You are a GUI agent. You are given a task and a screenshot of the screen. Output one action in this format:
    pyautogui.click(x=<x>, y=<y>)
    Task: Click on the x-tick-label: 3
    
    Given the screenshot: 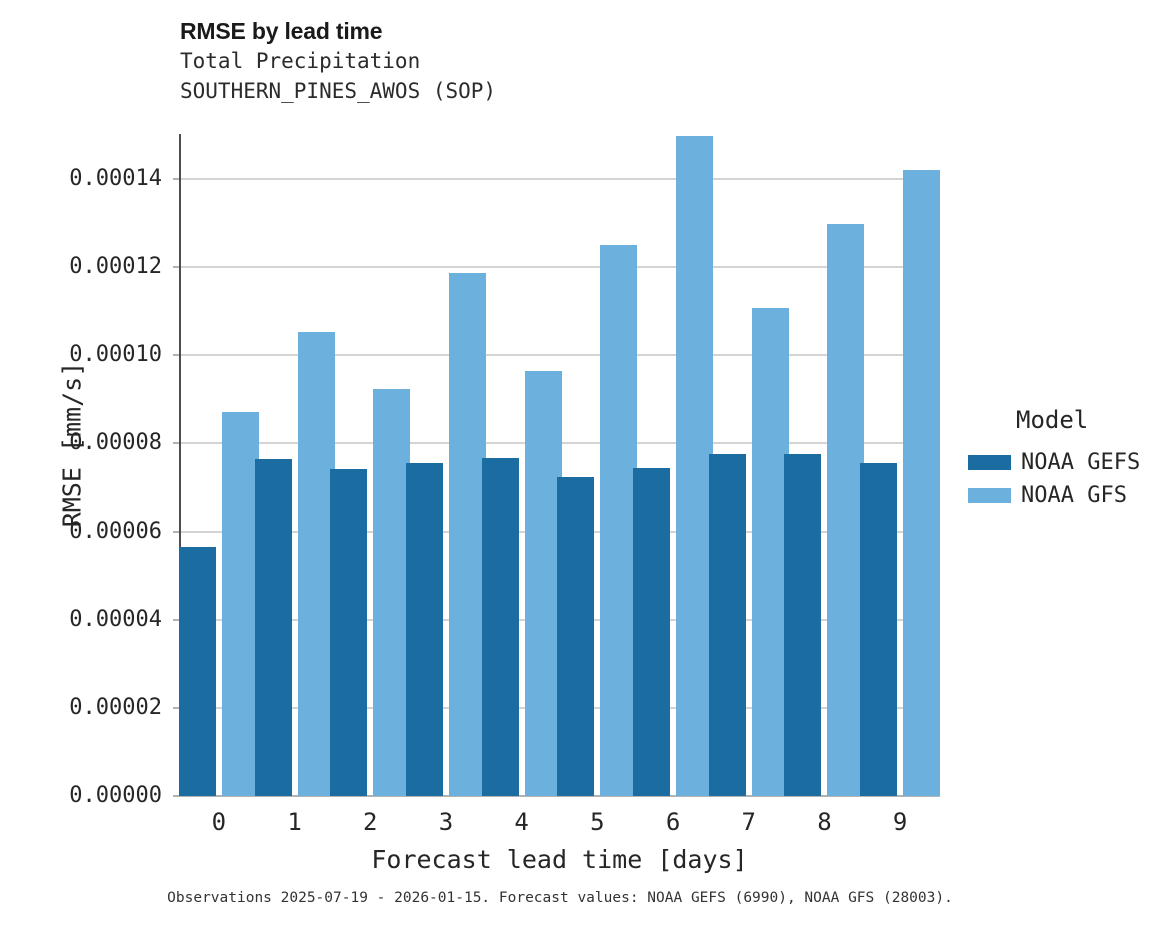 What is the action you would take?
    pyautogui.click(x=446, y=822)
    